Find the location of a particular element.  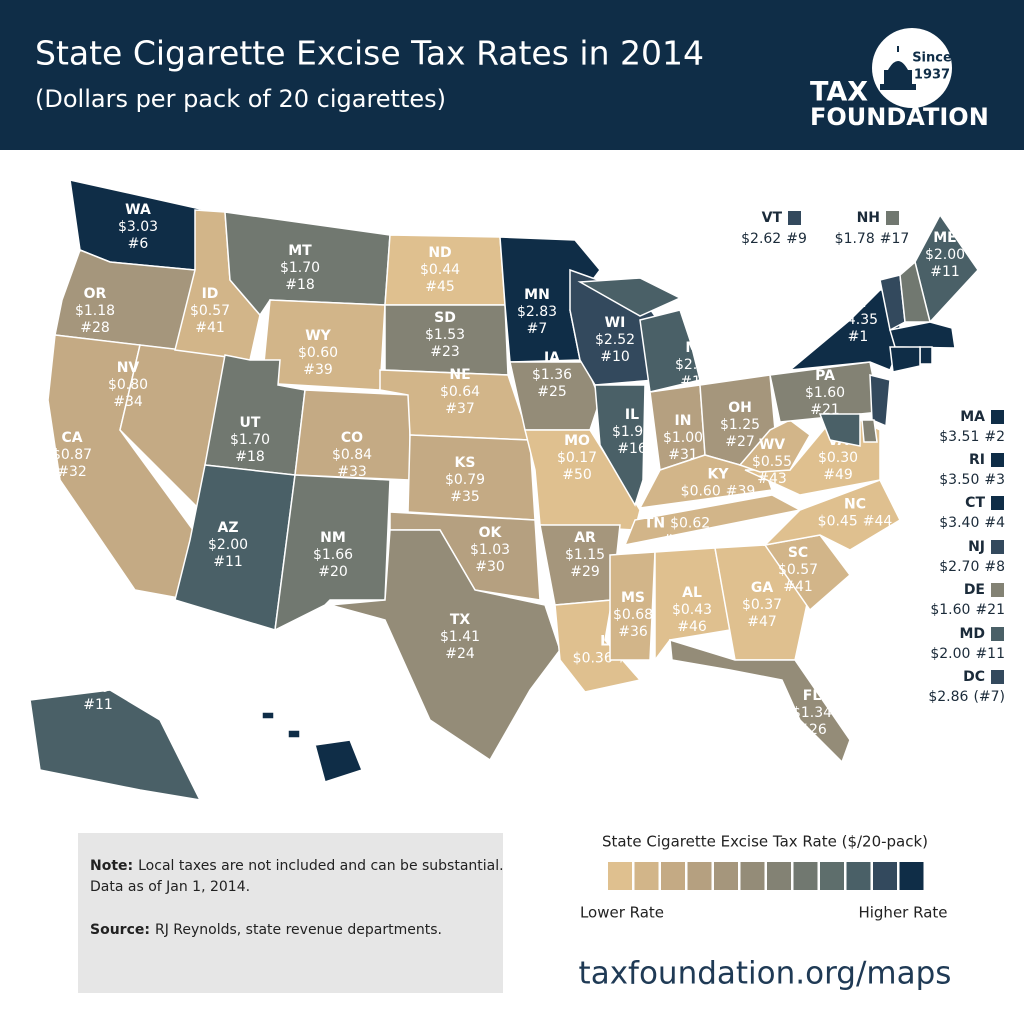

state-label: NV is located at coordinates (128, 368).